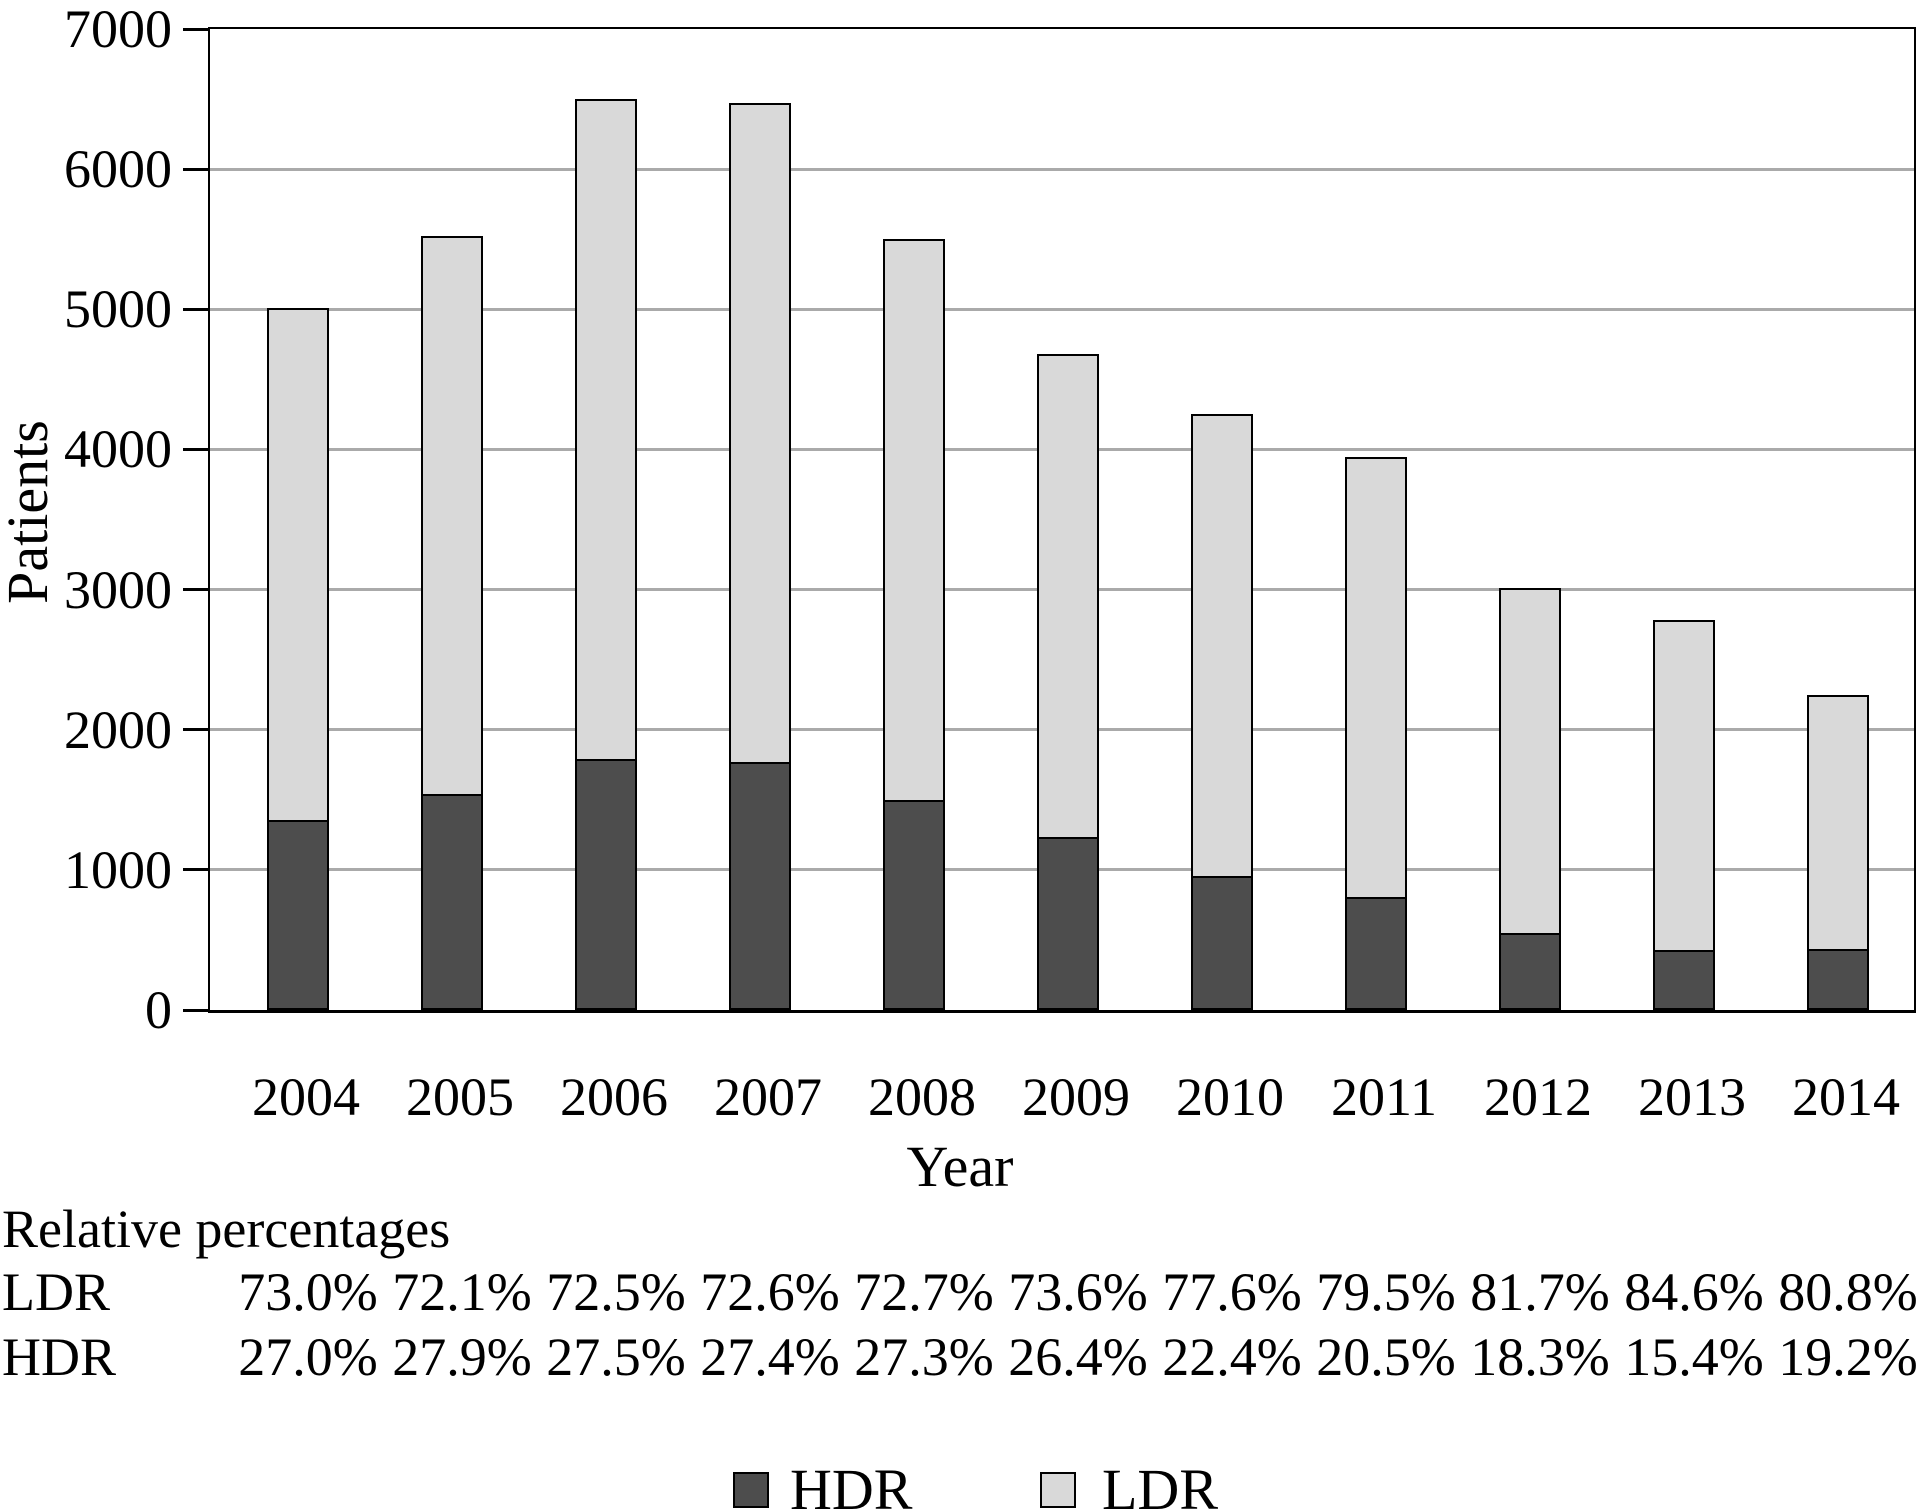 The width and height of the screenshot is (1919, 1511). Describe the element at coordinates (158, 1010) in the screenshot. I see `y-tick-label: 0` at that location.